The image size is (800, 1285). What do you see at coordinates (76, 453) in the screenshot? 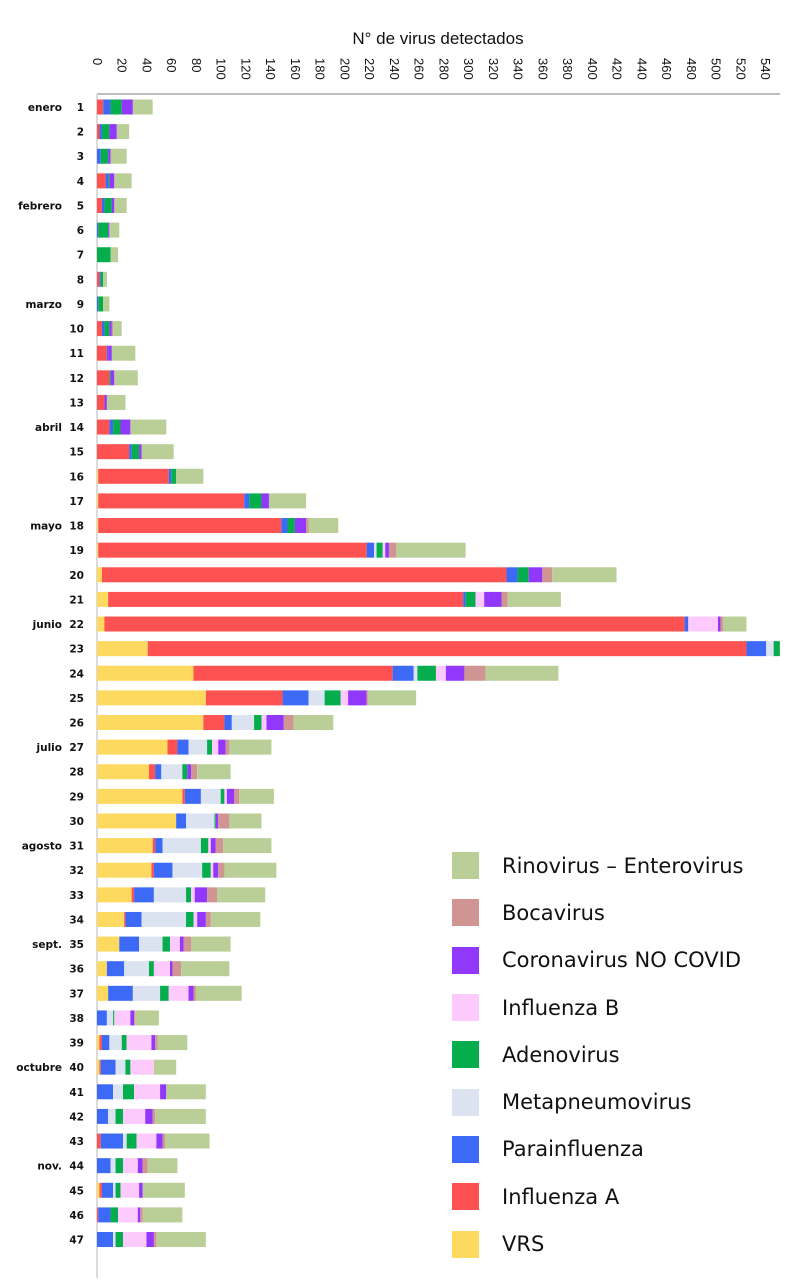
I see `week-label: 15` at bounding box center [76, 453].